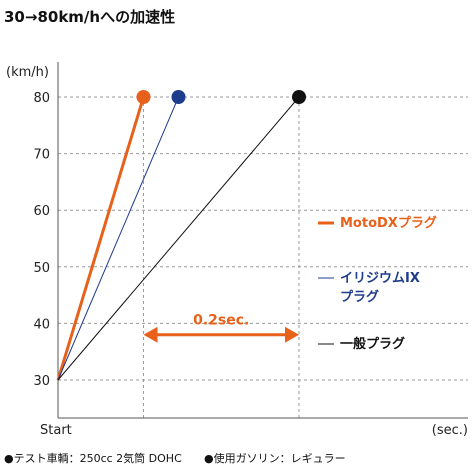  What do you see at coordinates (27, 72) in the screenshot?
I see `y-axis-label: (km/h)` at bounding box center [27, 72].